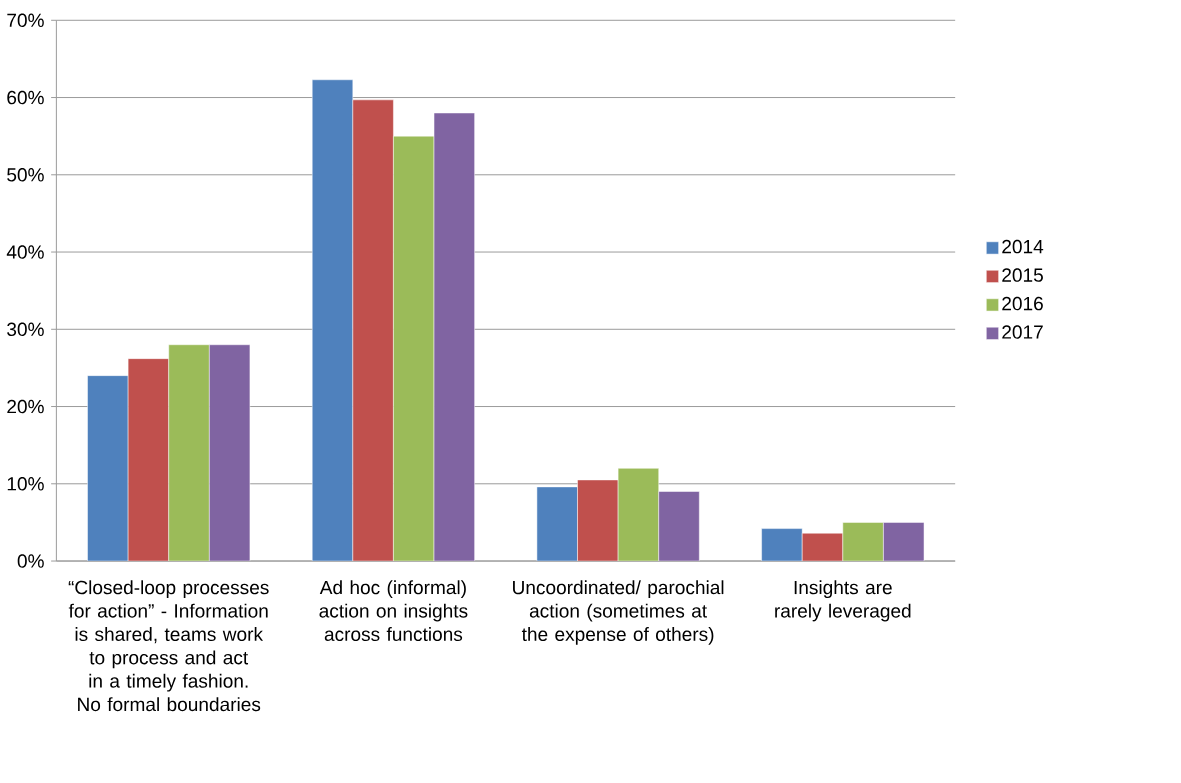  What do you see at coordinates (30, 561) in the screenshot?
I see `y-tick-label: 0%` at bounding box center [30, 561].